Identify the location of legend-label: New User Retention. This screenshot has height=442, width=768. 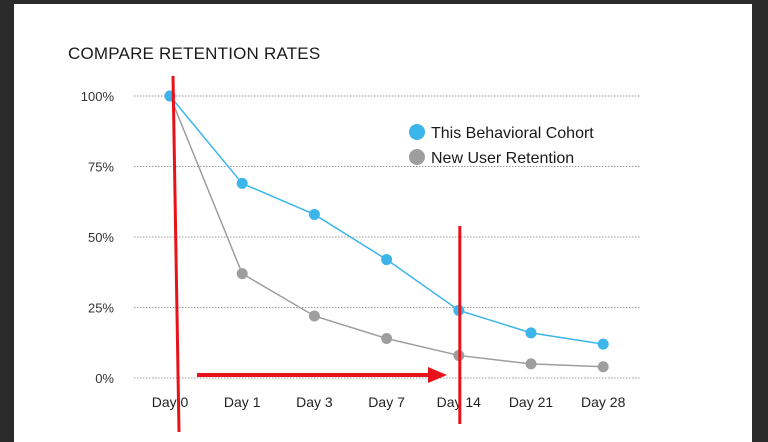
(502, 158).